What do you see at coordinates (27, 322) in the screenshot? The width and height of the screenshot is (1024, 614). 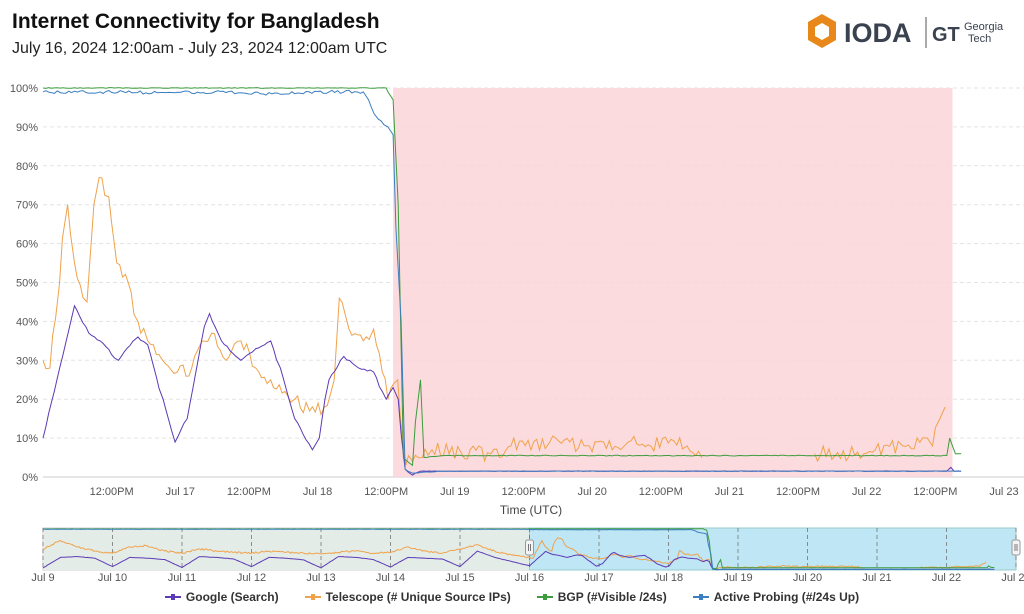 I see `y-tick-label: 40%` at bounding box center [27, 322].